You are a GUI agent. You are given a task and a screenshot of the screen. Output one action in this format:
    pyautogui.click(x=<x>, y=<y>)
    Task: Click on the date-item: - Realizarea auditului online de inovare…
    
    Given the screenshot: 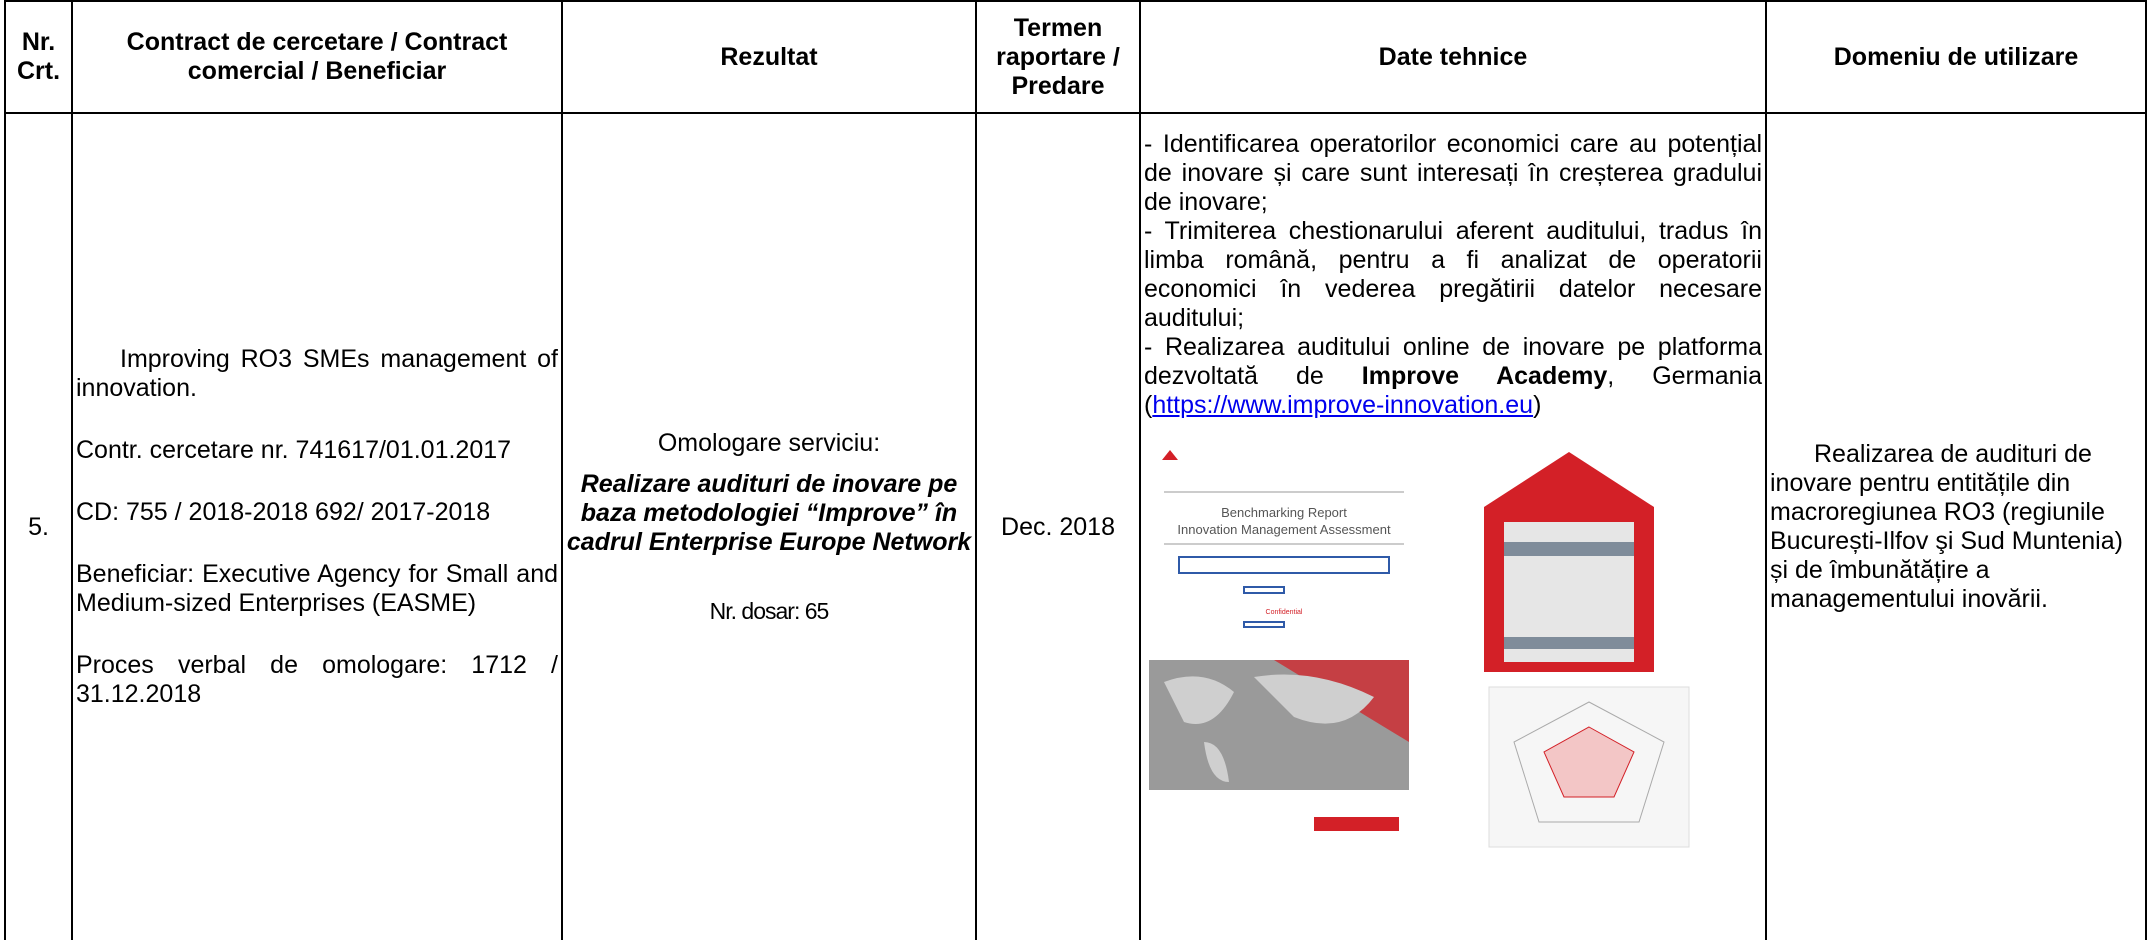 What is the action you would take?
    pyautogui.click(x=1453, y=376)
    